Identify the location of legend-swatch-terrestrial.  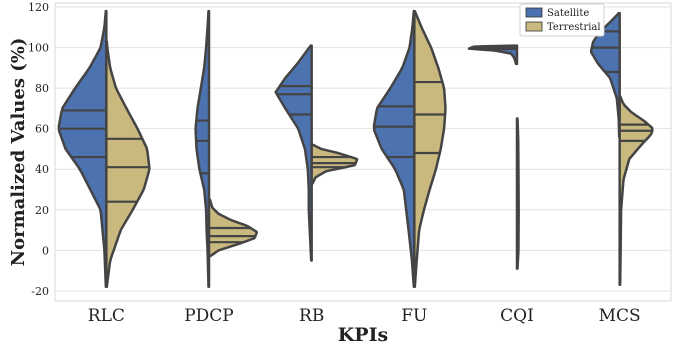
(534, 26).